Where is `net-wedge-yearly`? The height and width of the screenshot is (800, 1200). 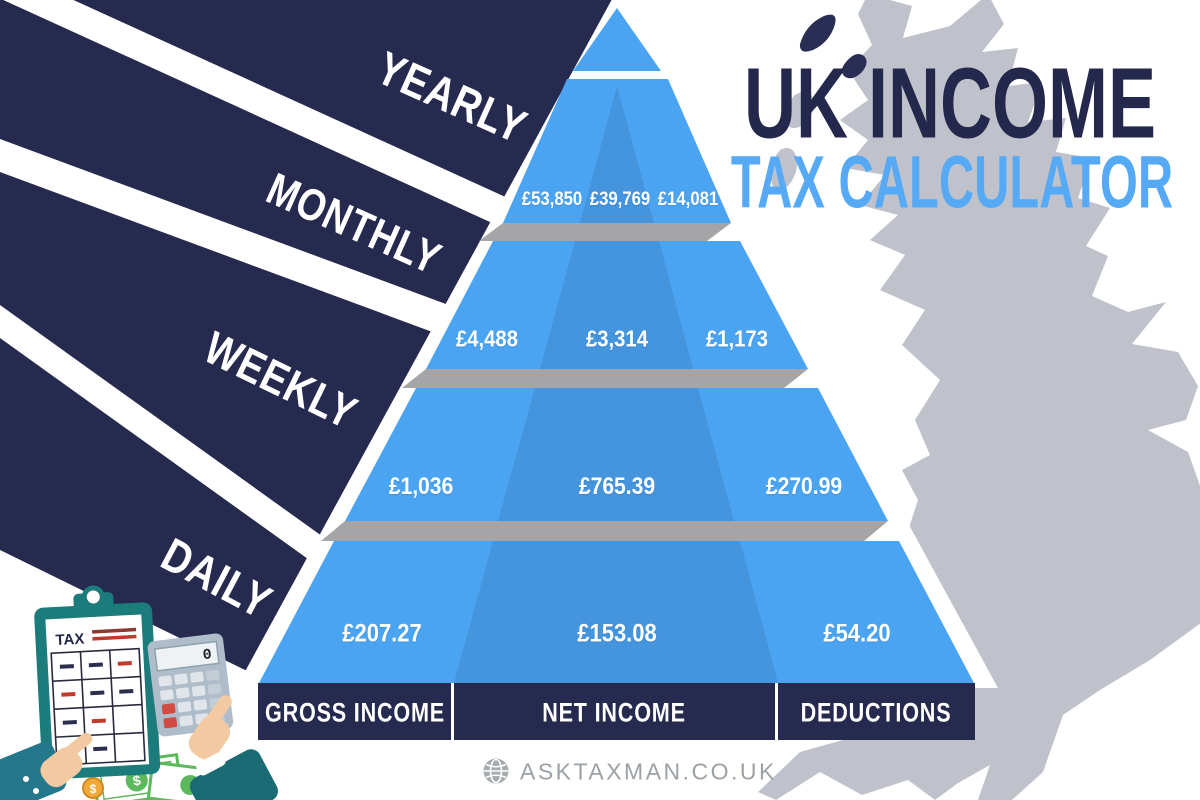
net-wedge-yearly is located at coordinates (617, 154).